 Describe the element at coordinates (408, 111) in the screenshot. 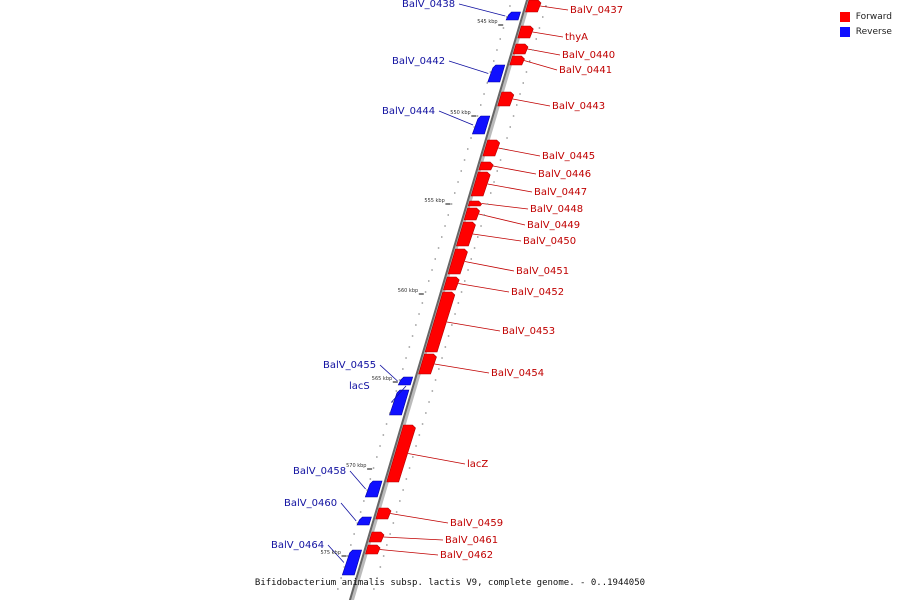

I see `gene-label: BalV_0444` at that location.